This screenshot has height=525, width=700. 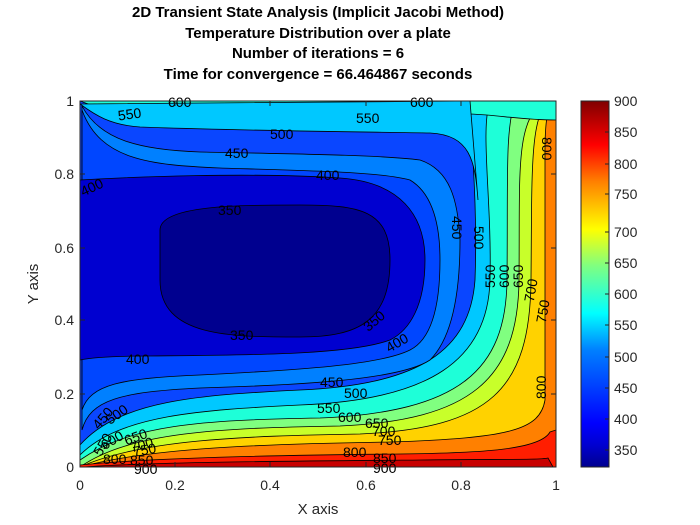 What do you see at coordinates (318, 485) in the screenshot?
I see `x-tick-labels: 0 0.2 0.4 0.6 0.8 1` at bounding box center [318, 485].